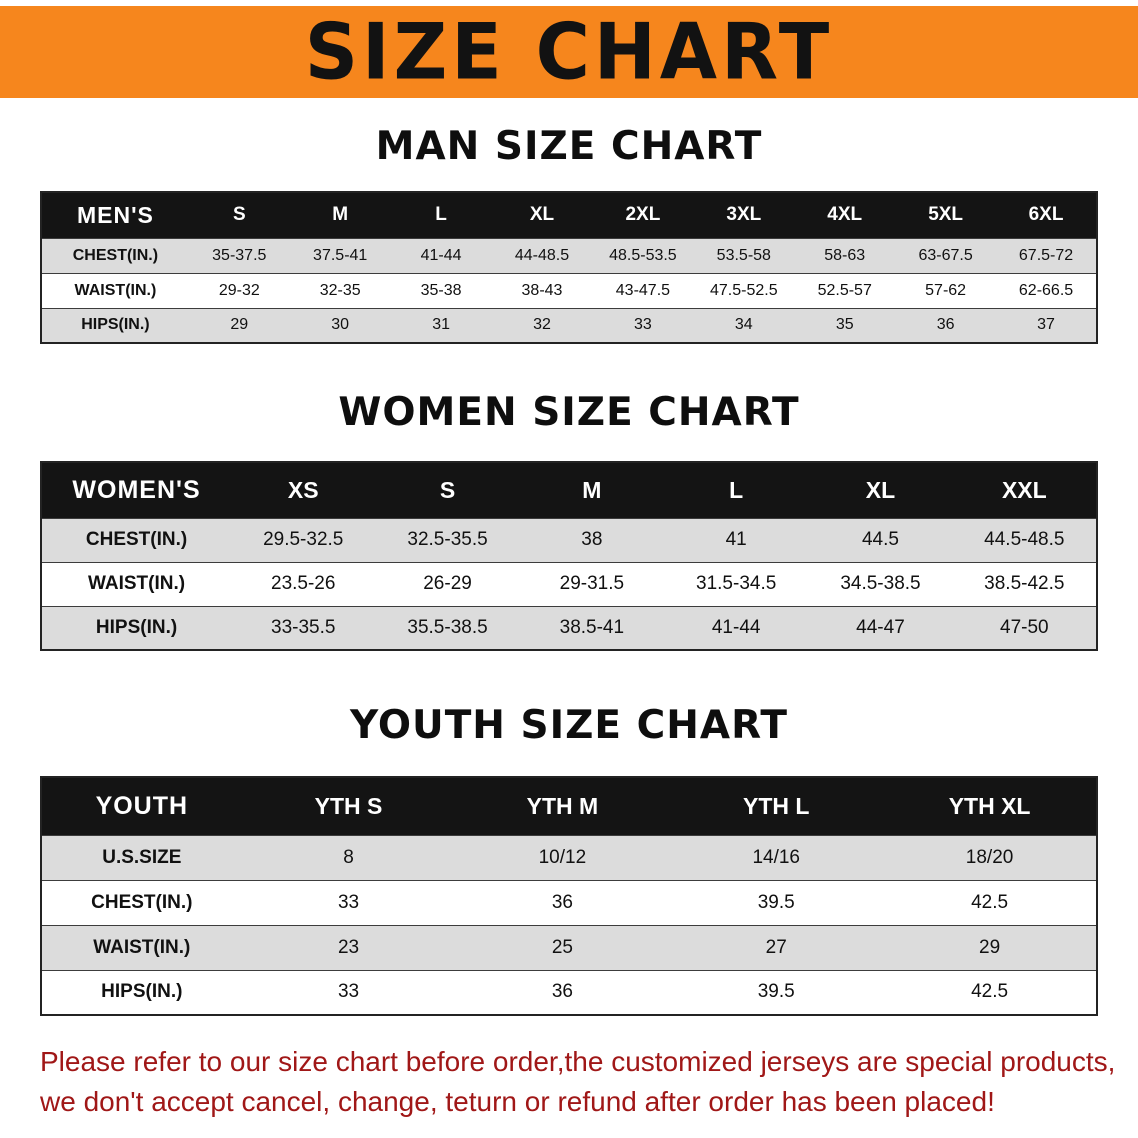  What do you see at coordinates (447, 490) in the screenshot?
I see `size-column-header: S` at bounding box center [447, 490].